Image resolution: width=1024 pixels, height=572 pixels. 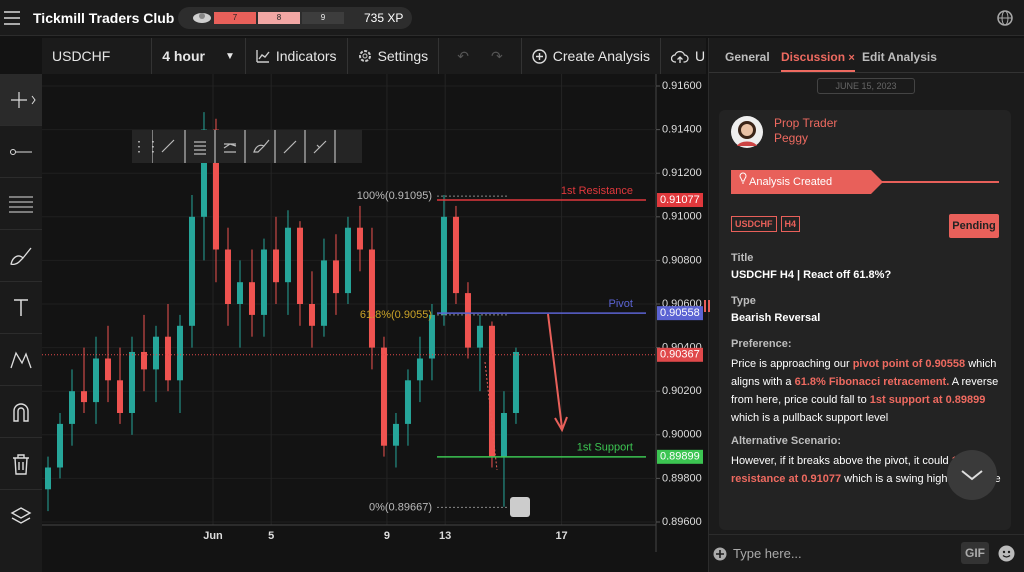 I want to click on symbol-text: USDCHF, so click(x=81, y=56).